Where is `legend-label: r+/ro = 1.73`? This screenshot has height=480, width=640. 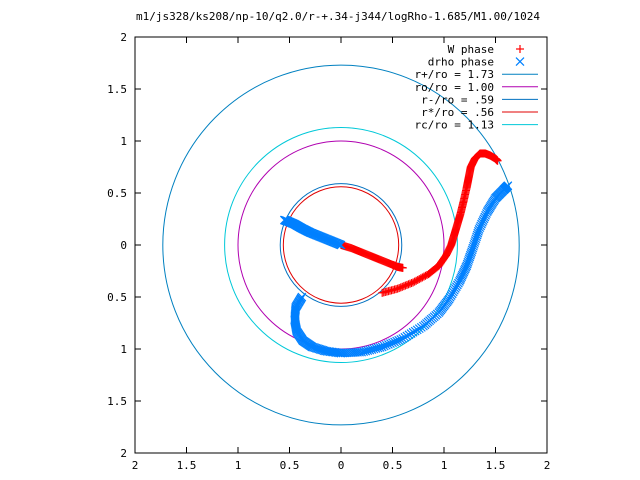
legend-label: r+/ro = 1.73 is located at coordinates (454, 74).